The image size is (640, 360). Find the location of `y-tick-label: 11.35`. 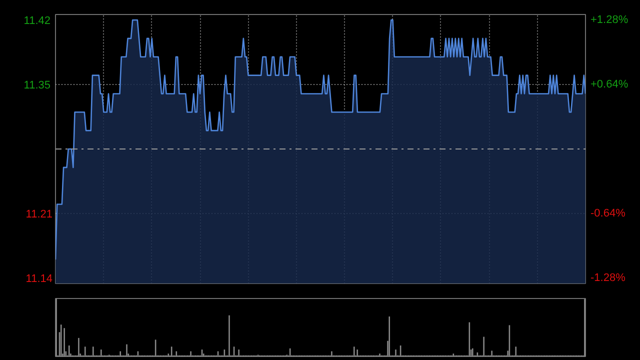

y-tick-label: 11.35 is located at coordinates (37, 86).